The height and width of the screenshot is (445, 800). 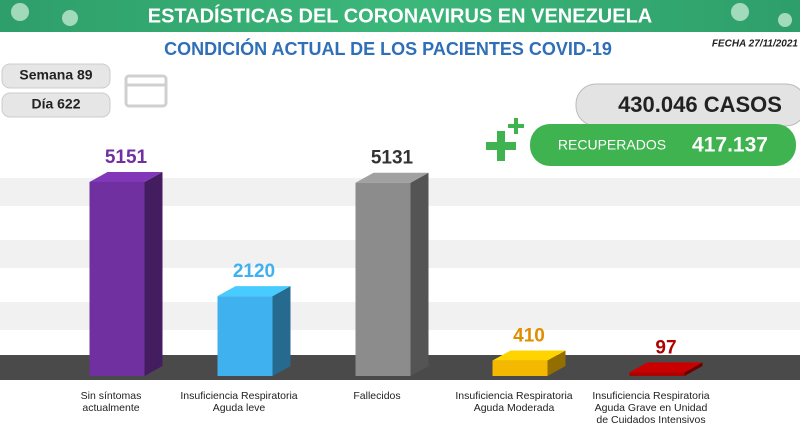 I want to click on plus-icon, so click(x=505, y=139).